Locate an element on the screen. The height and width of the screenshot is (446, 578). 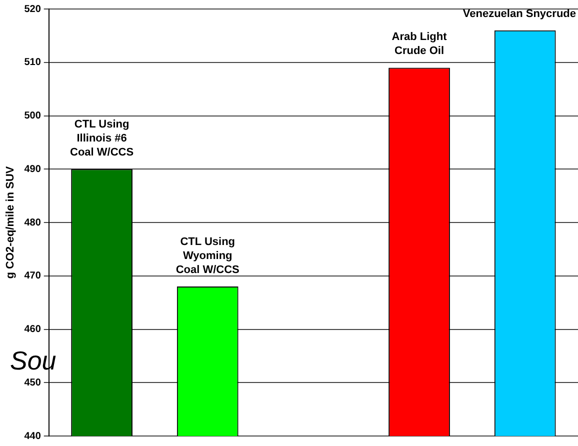
x-tick-label: Venezuelan Snycrude is located at coordinates (519, 14).